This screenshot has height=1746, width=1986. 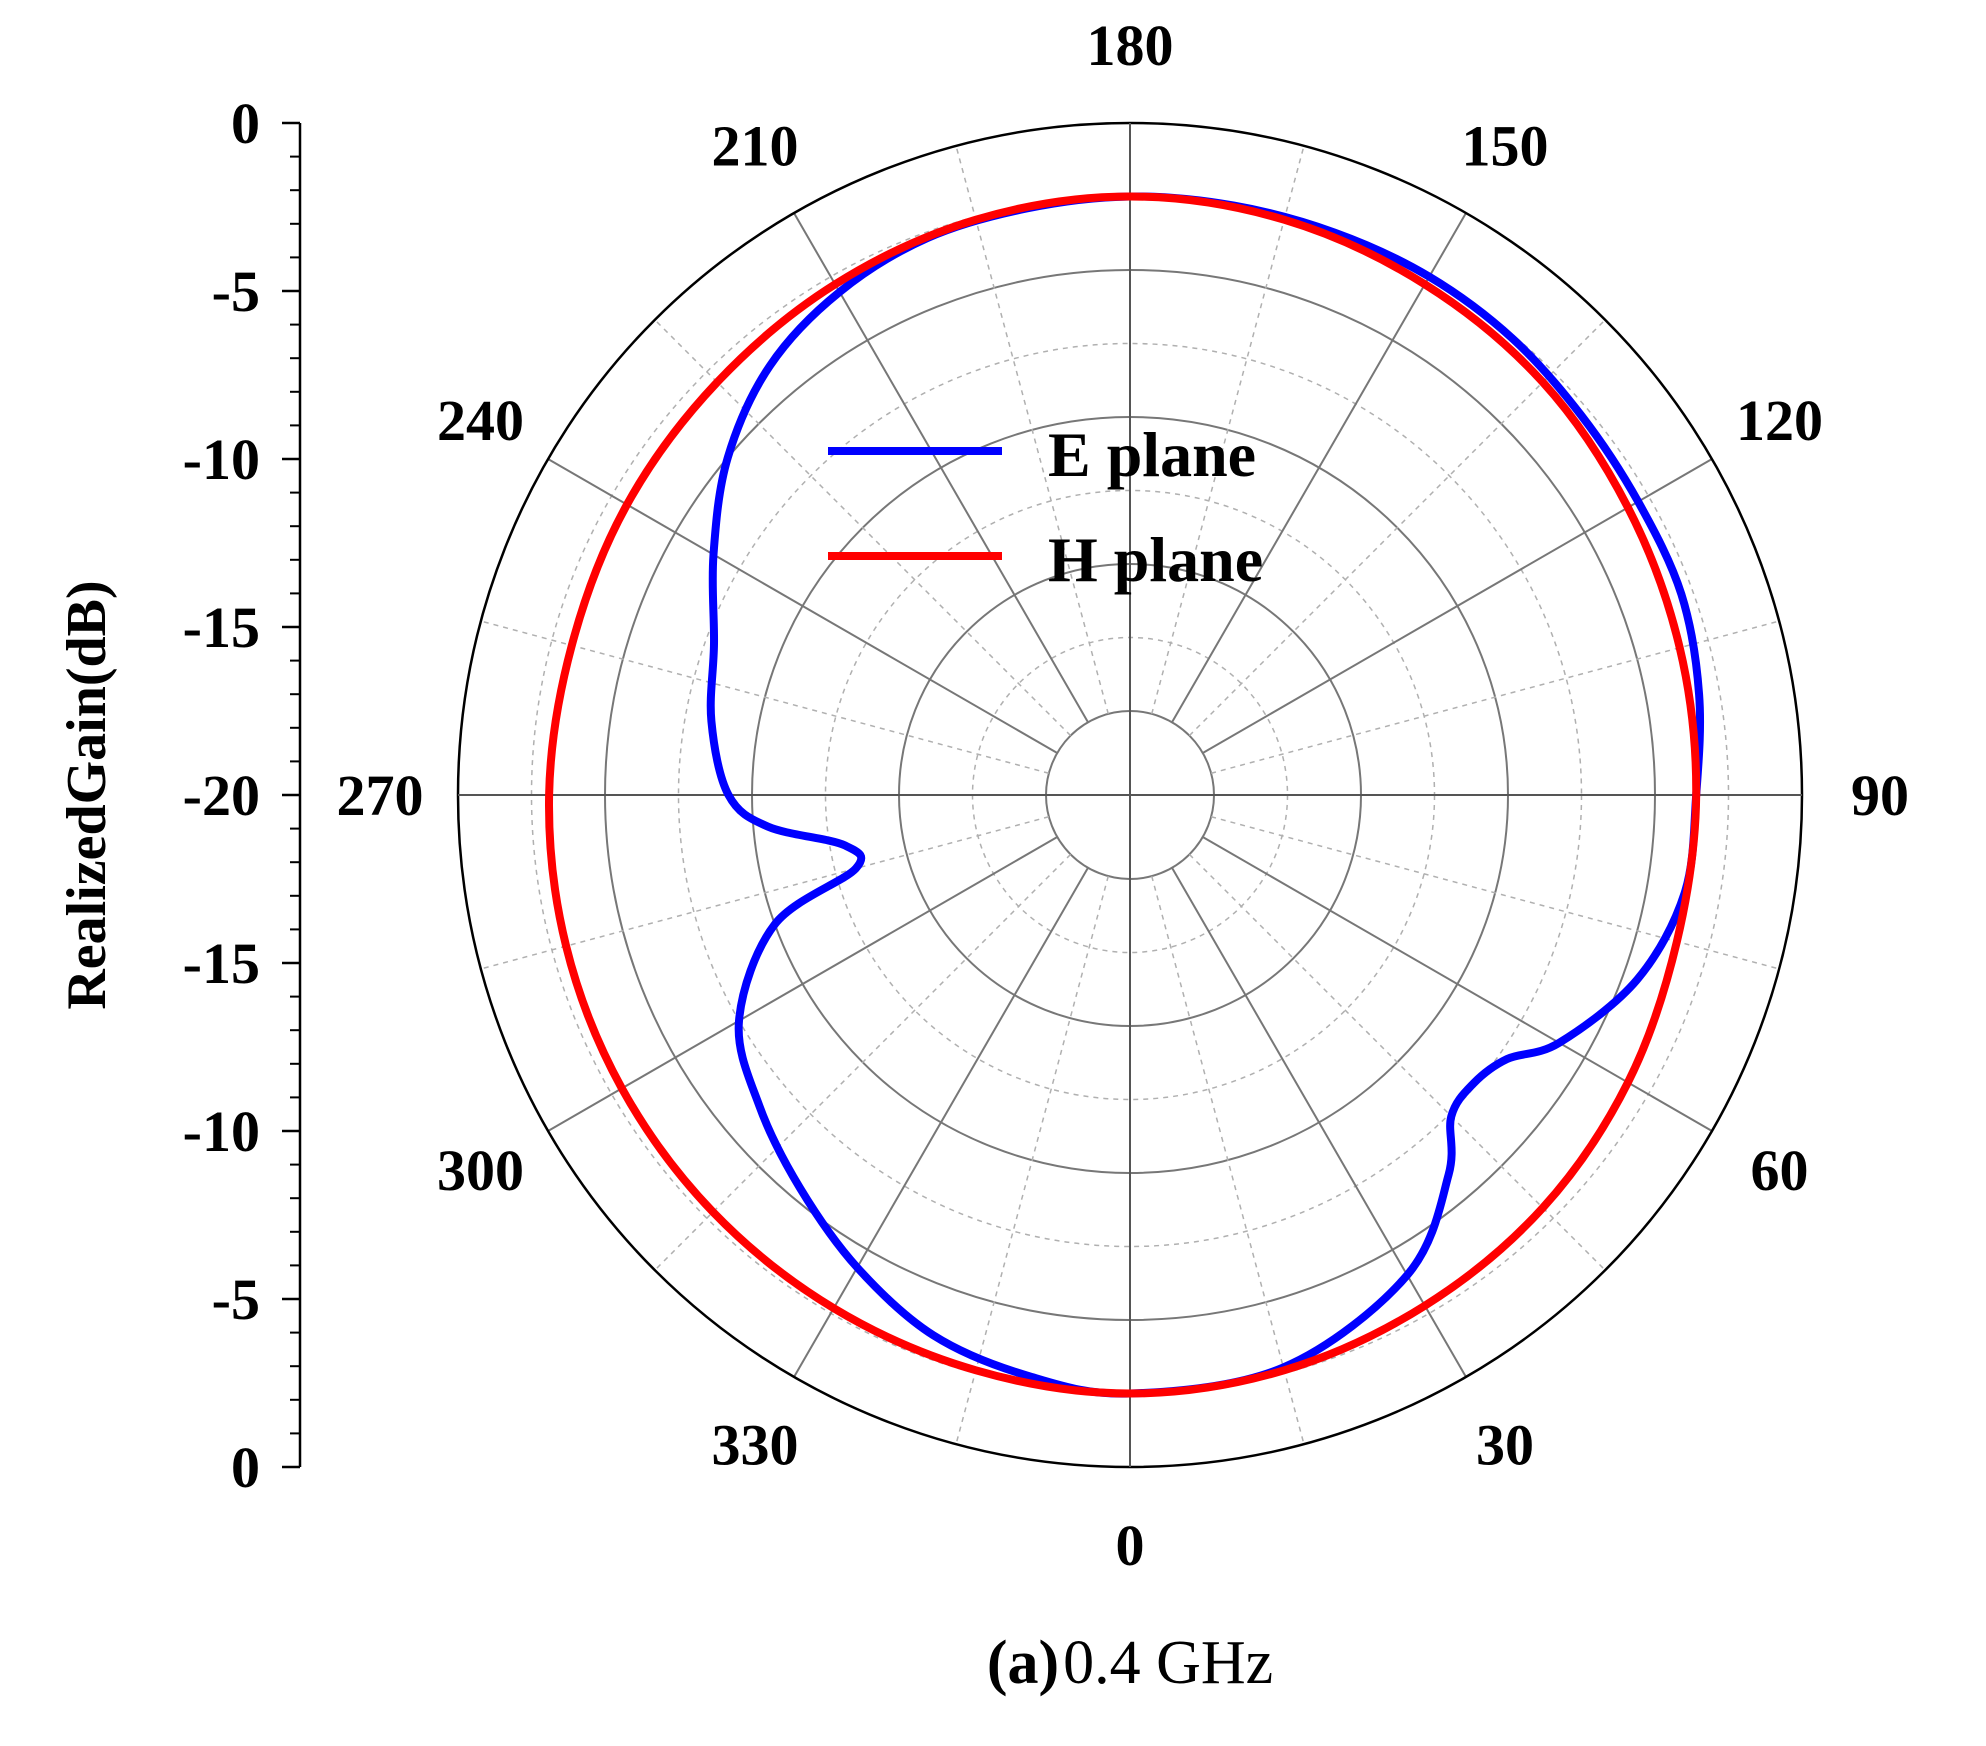 I want to click on angle-label: 90, so click(x=1880, y=795).